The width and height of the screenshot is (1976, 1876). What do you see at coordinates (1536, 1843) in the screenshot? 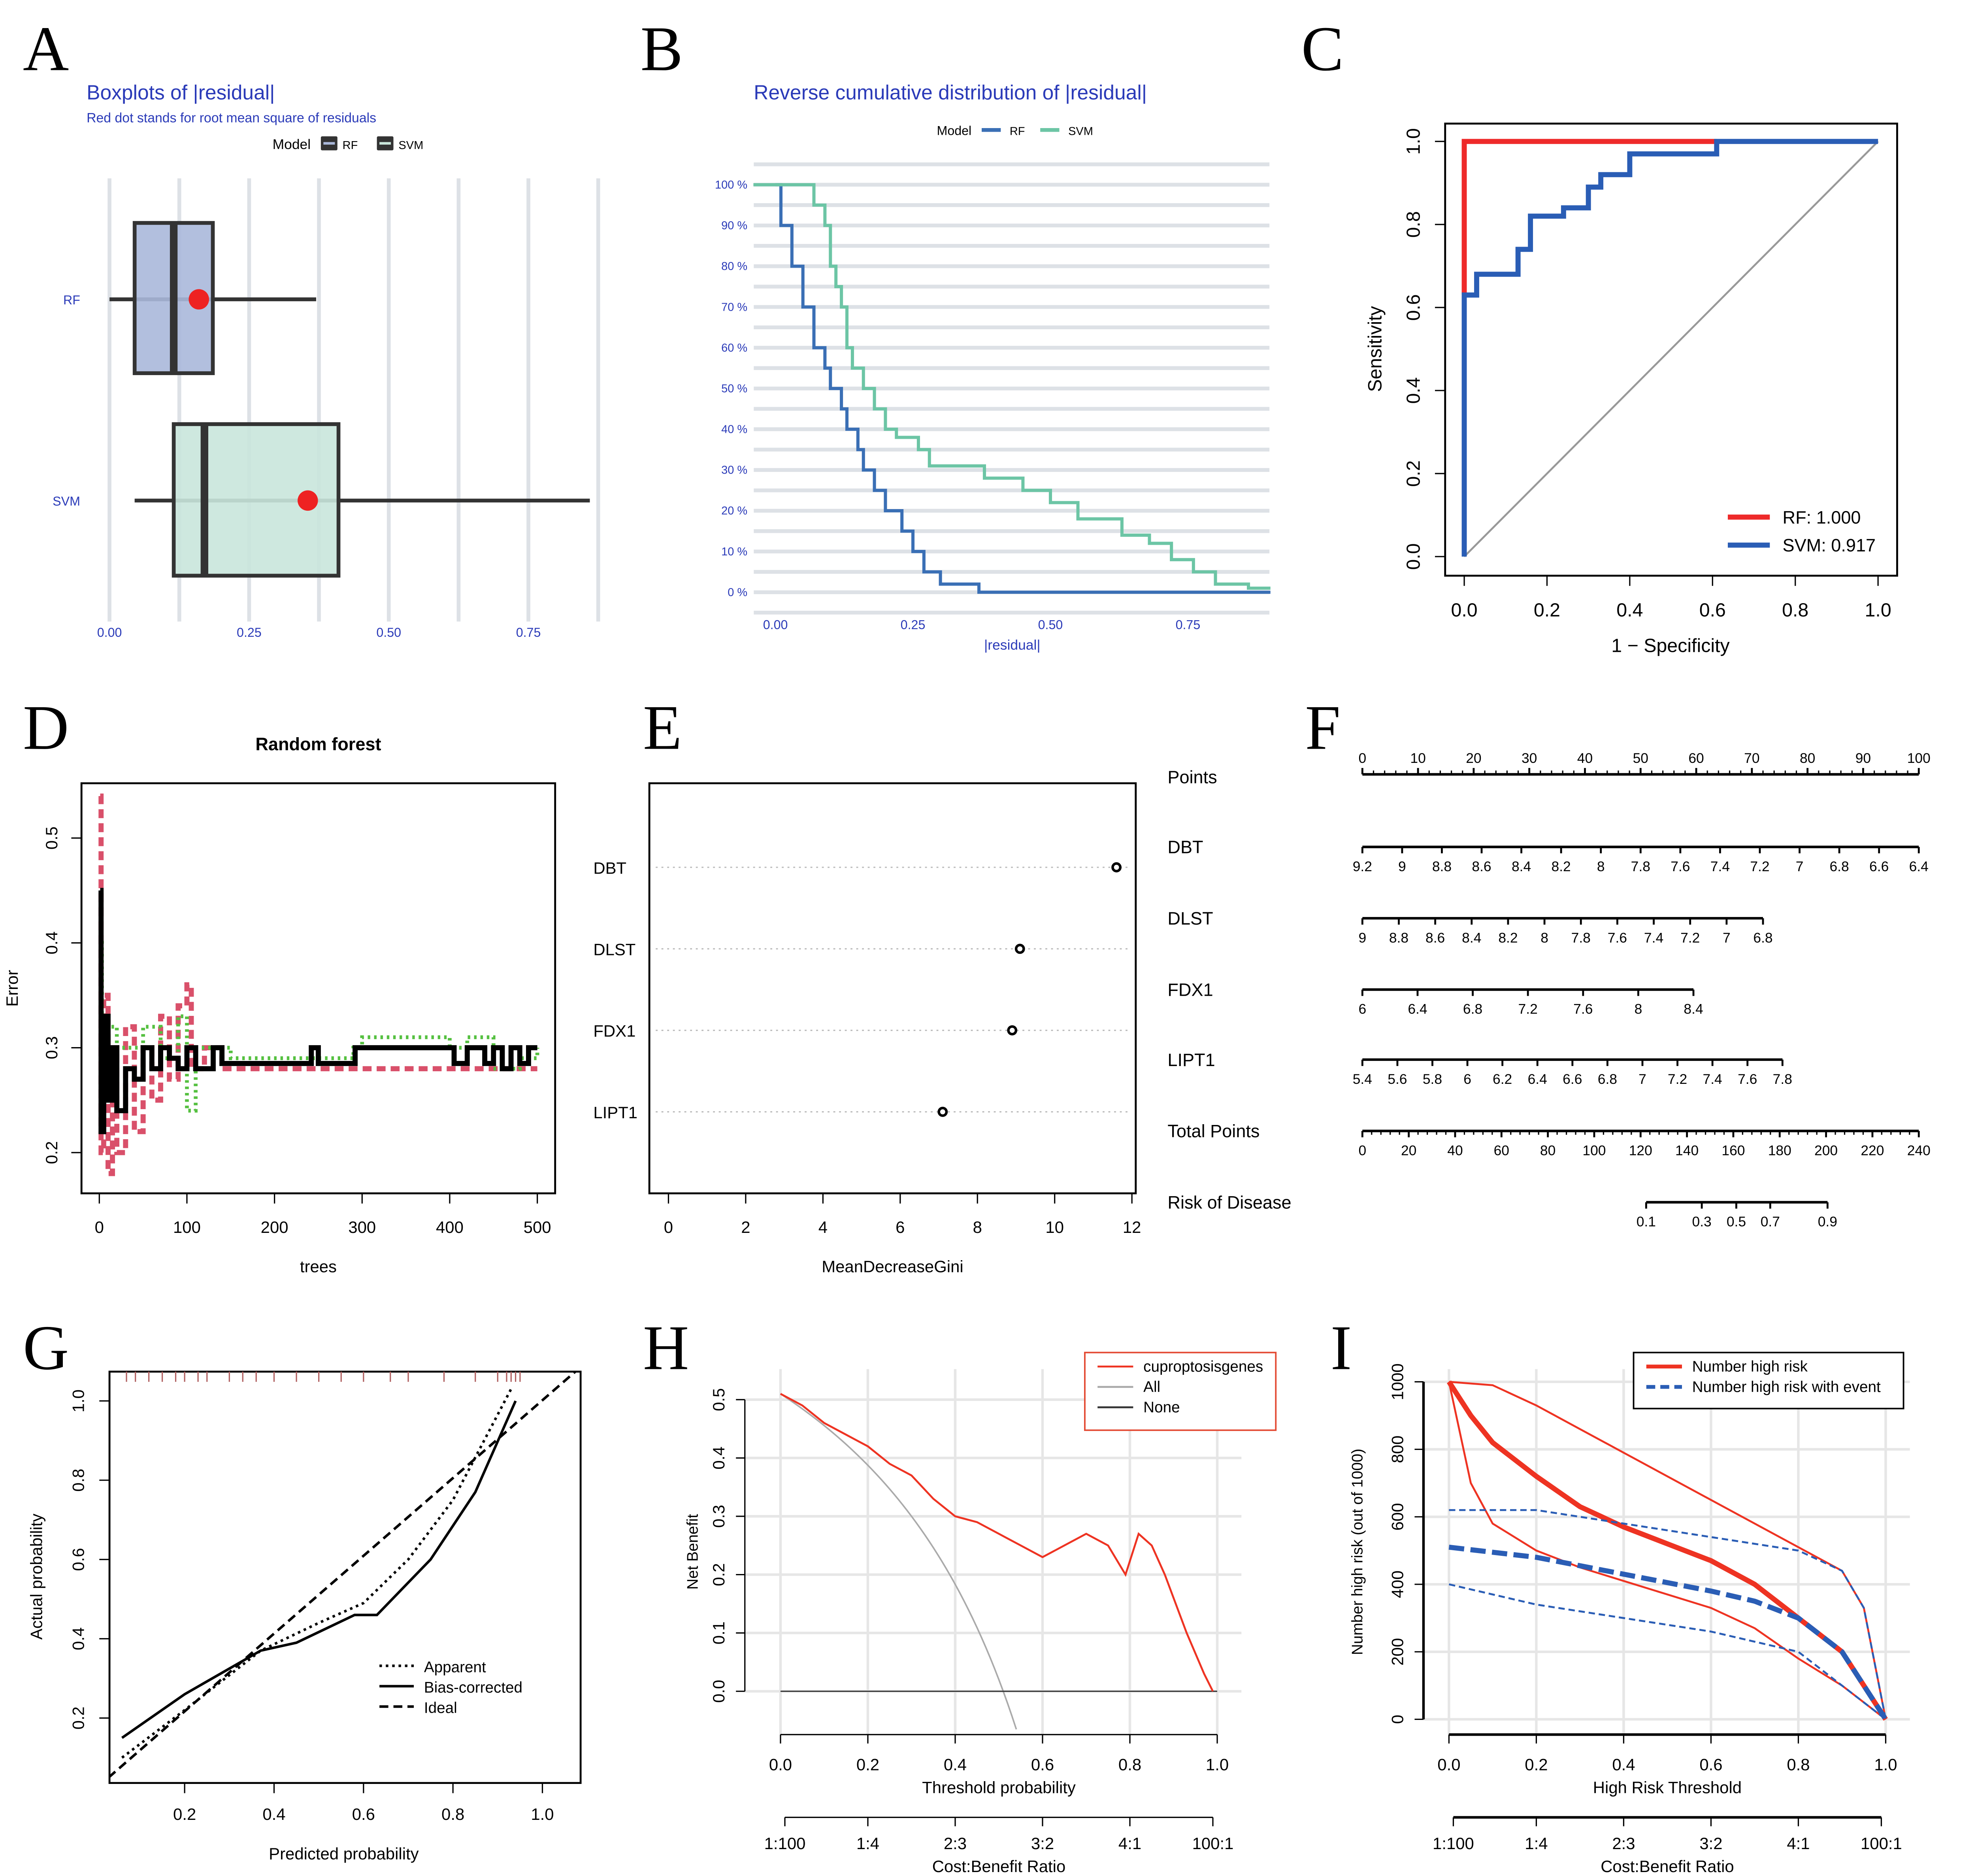
I see `x2-tick-label: 1:4` at bounding box center [1536, 1843].